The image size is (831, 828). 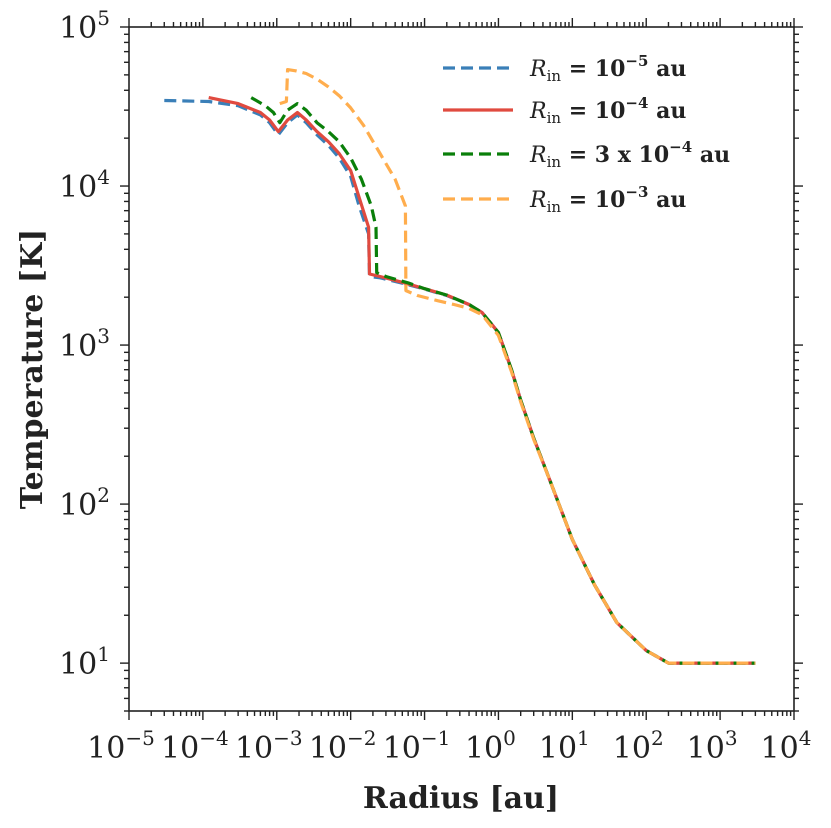 What do you see at coordinates (84, 26) in the screenshot?
I see `y-tick-label: 10⁵` at bounding box center [84, 26].